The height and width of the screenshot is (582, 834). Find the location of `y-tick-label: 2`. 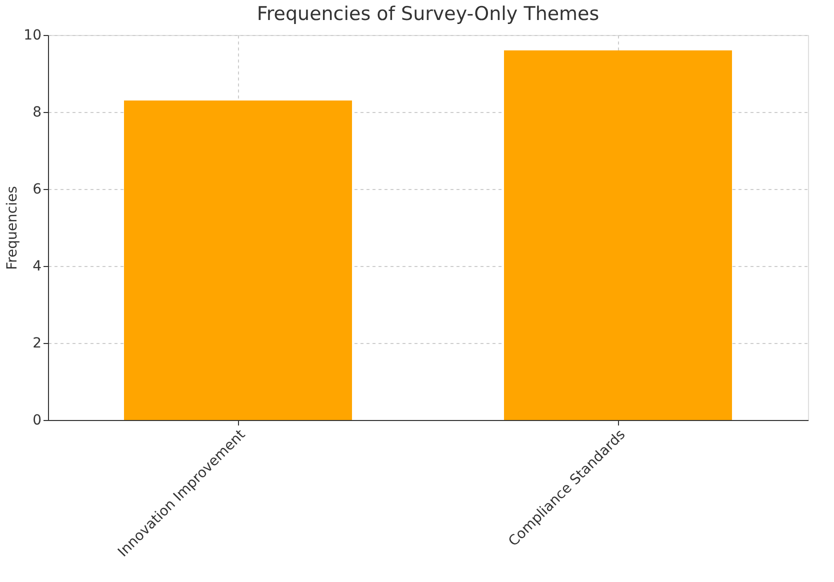

y-tick-label: 2 is located at coordinates (37, 344).